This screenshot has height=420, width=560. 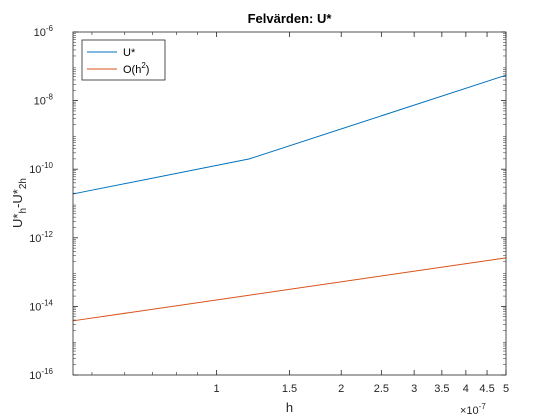 I want to click on y-axis-label: U*h-U*2h, so click(x=19, y=203).